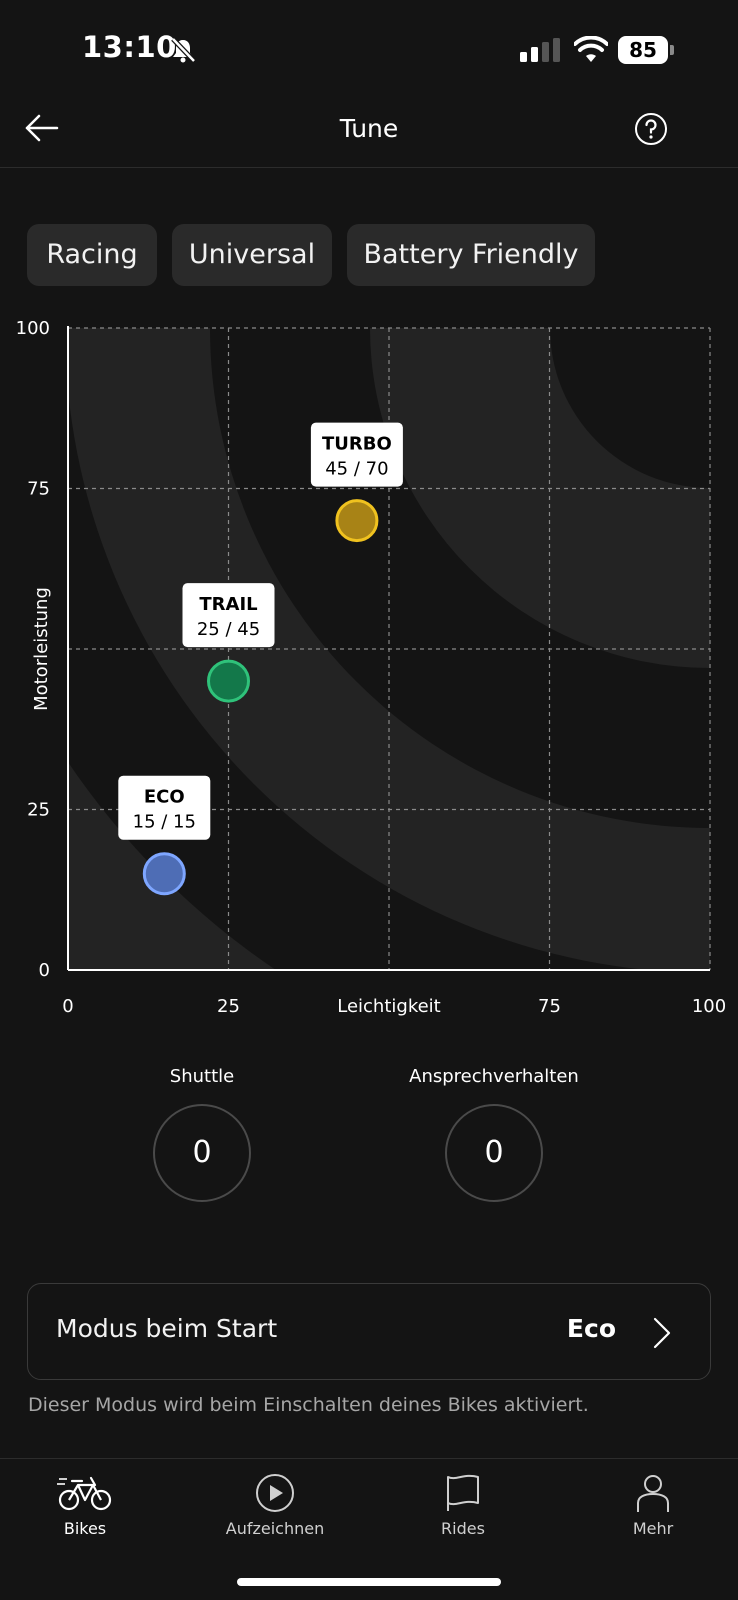 This screenshot has width=738, height=1600. I want to click on tab-rides-label: Rides, so click(463, 1528).